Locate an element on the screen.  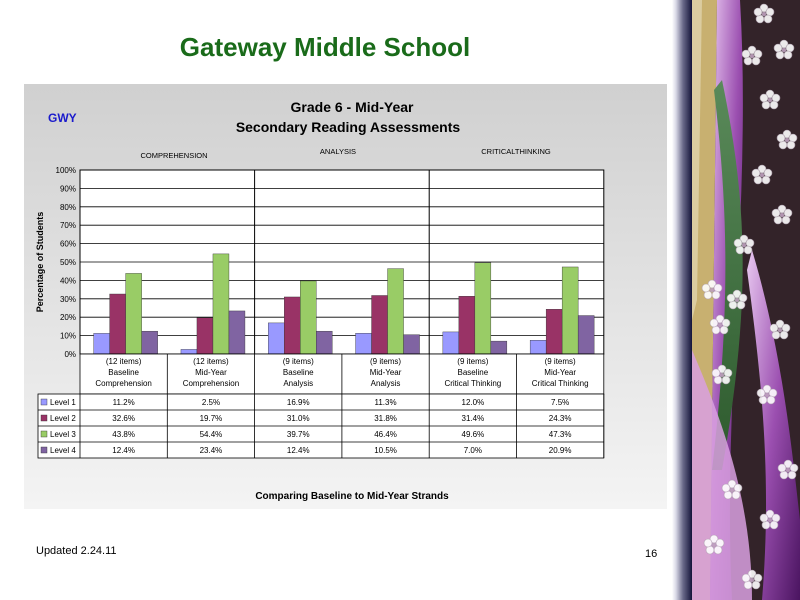
data-label: 7.0% is located at coordinates (473, 450).